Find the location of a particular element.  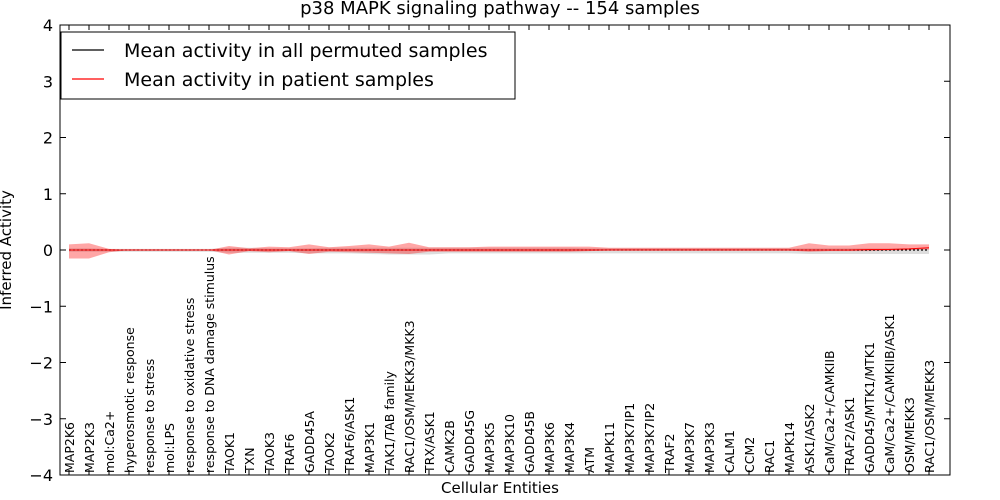

x-tick-label: MAP3K1 is located at coordinates (369, 447).